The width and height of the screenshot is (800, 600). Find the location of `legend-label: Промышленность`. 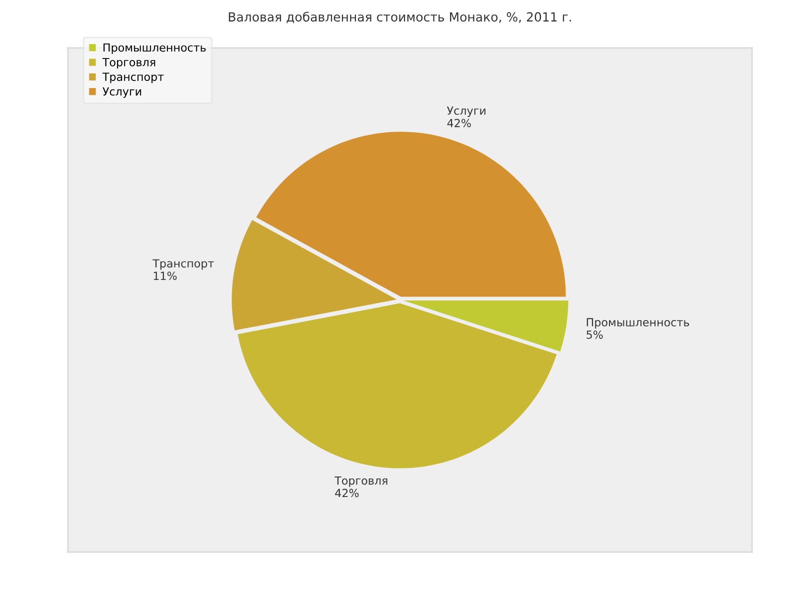

legend-label: Промышленность is located at coordinates (155, 48).